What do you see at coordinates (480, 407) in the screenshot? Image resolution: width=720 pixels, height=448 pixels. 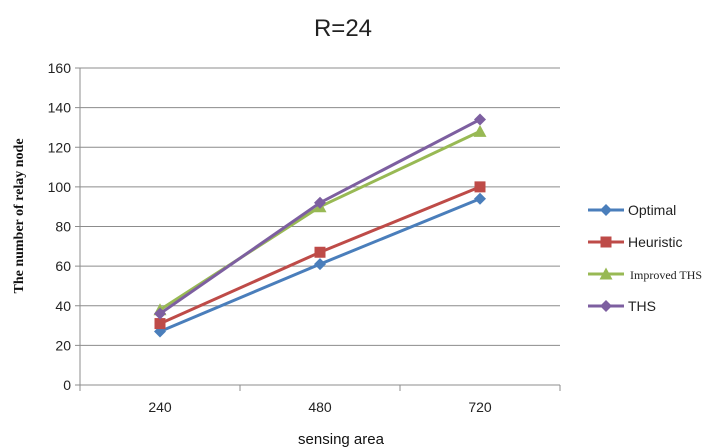 I see `x-tick-label: 720` at bounding box center [480, 407].